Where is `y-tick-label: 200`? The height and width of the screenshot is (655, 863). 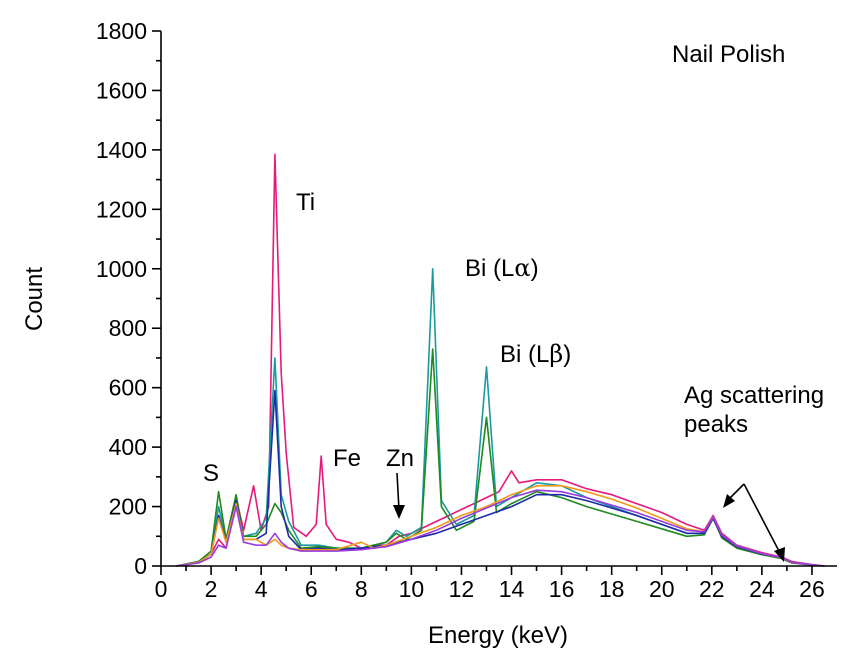
y-tick-label: 200 is located at coordinates (128, 507).